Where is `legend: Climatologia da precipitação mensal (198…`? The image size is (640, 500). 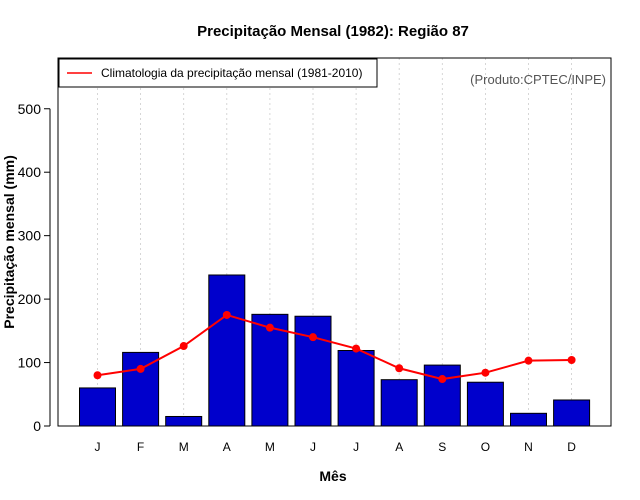 legend: Climatologia da precipitação mensal (198… is located at coordinates (218, 73).